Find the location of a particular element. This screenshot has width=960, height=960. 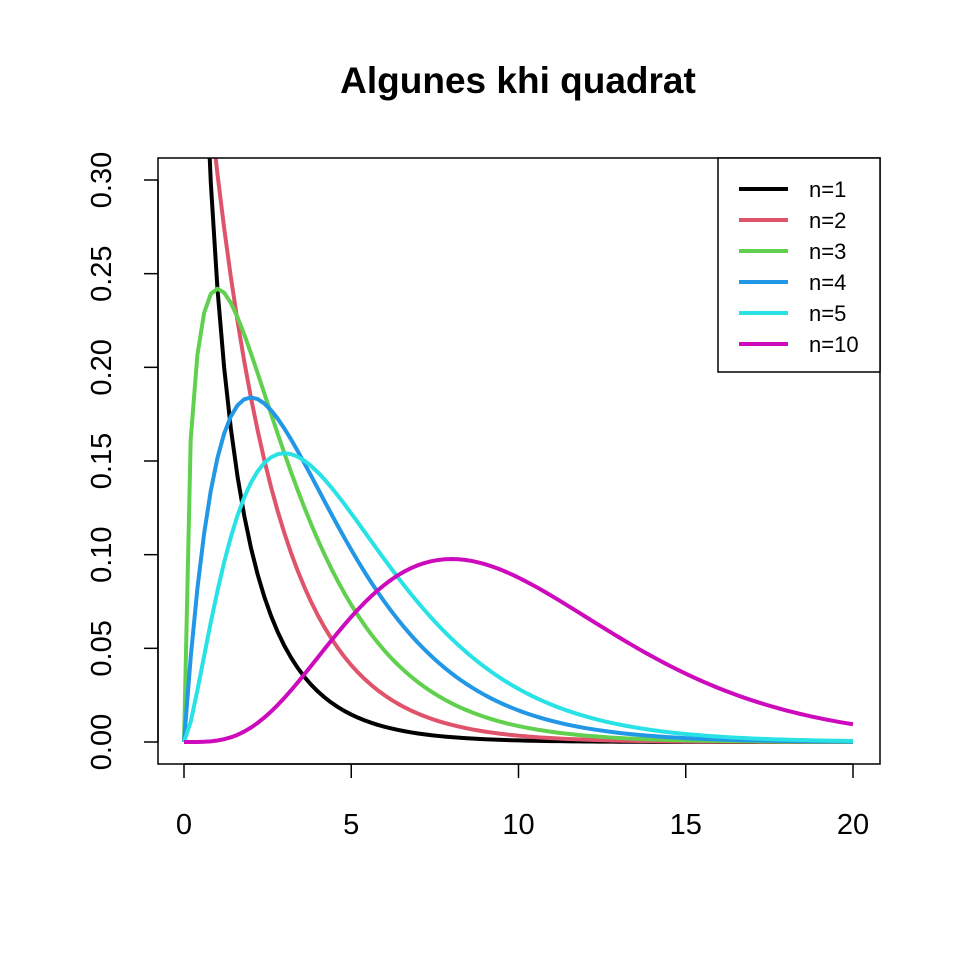

legend-box is located at coordinates (799, 265).